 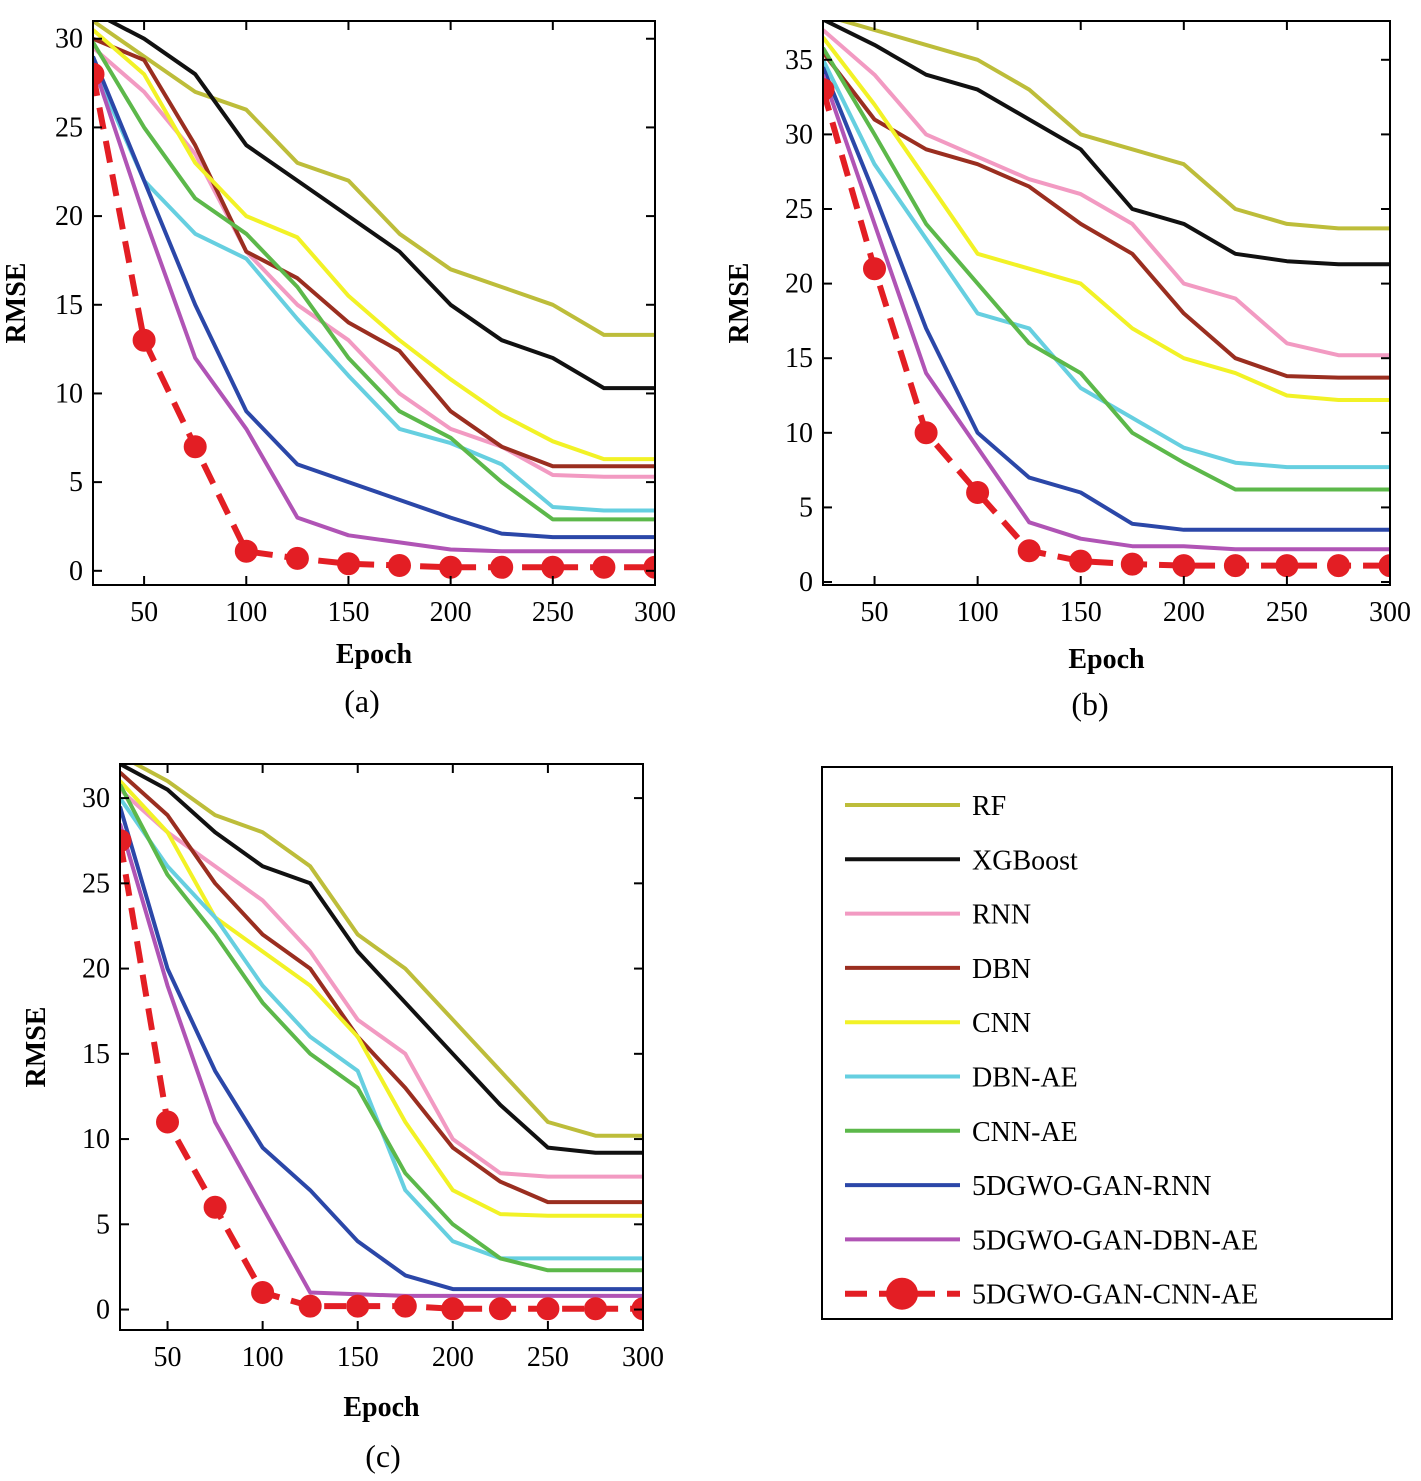 I want to click on series-line-5dgwo-gan-rnn, so click(x=381, y=1049).